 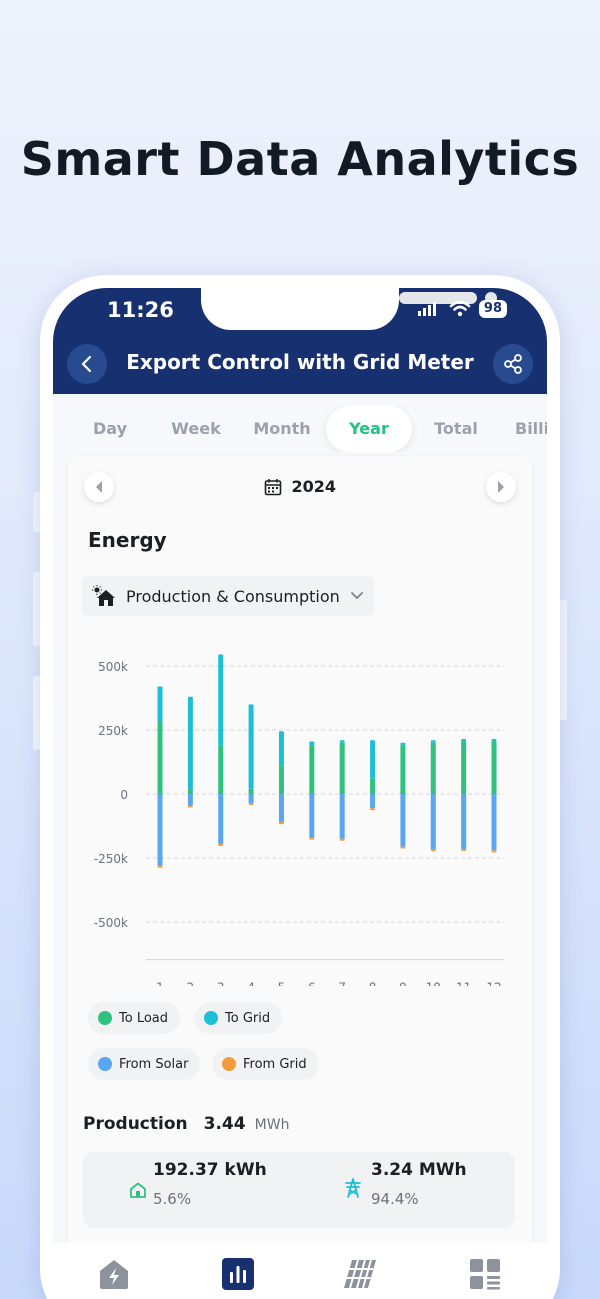 I want to click on x-tick-label: 4, so click(x=251, y=983).